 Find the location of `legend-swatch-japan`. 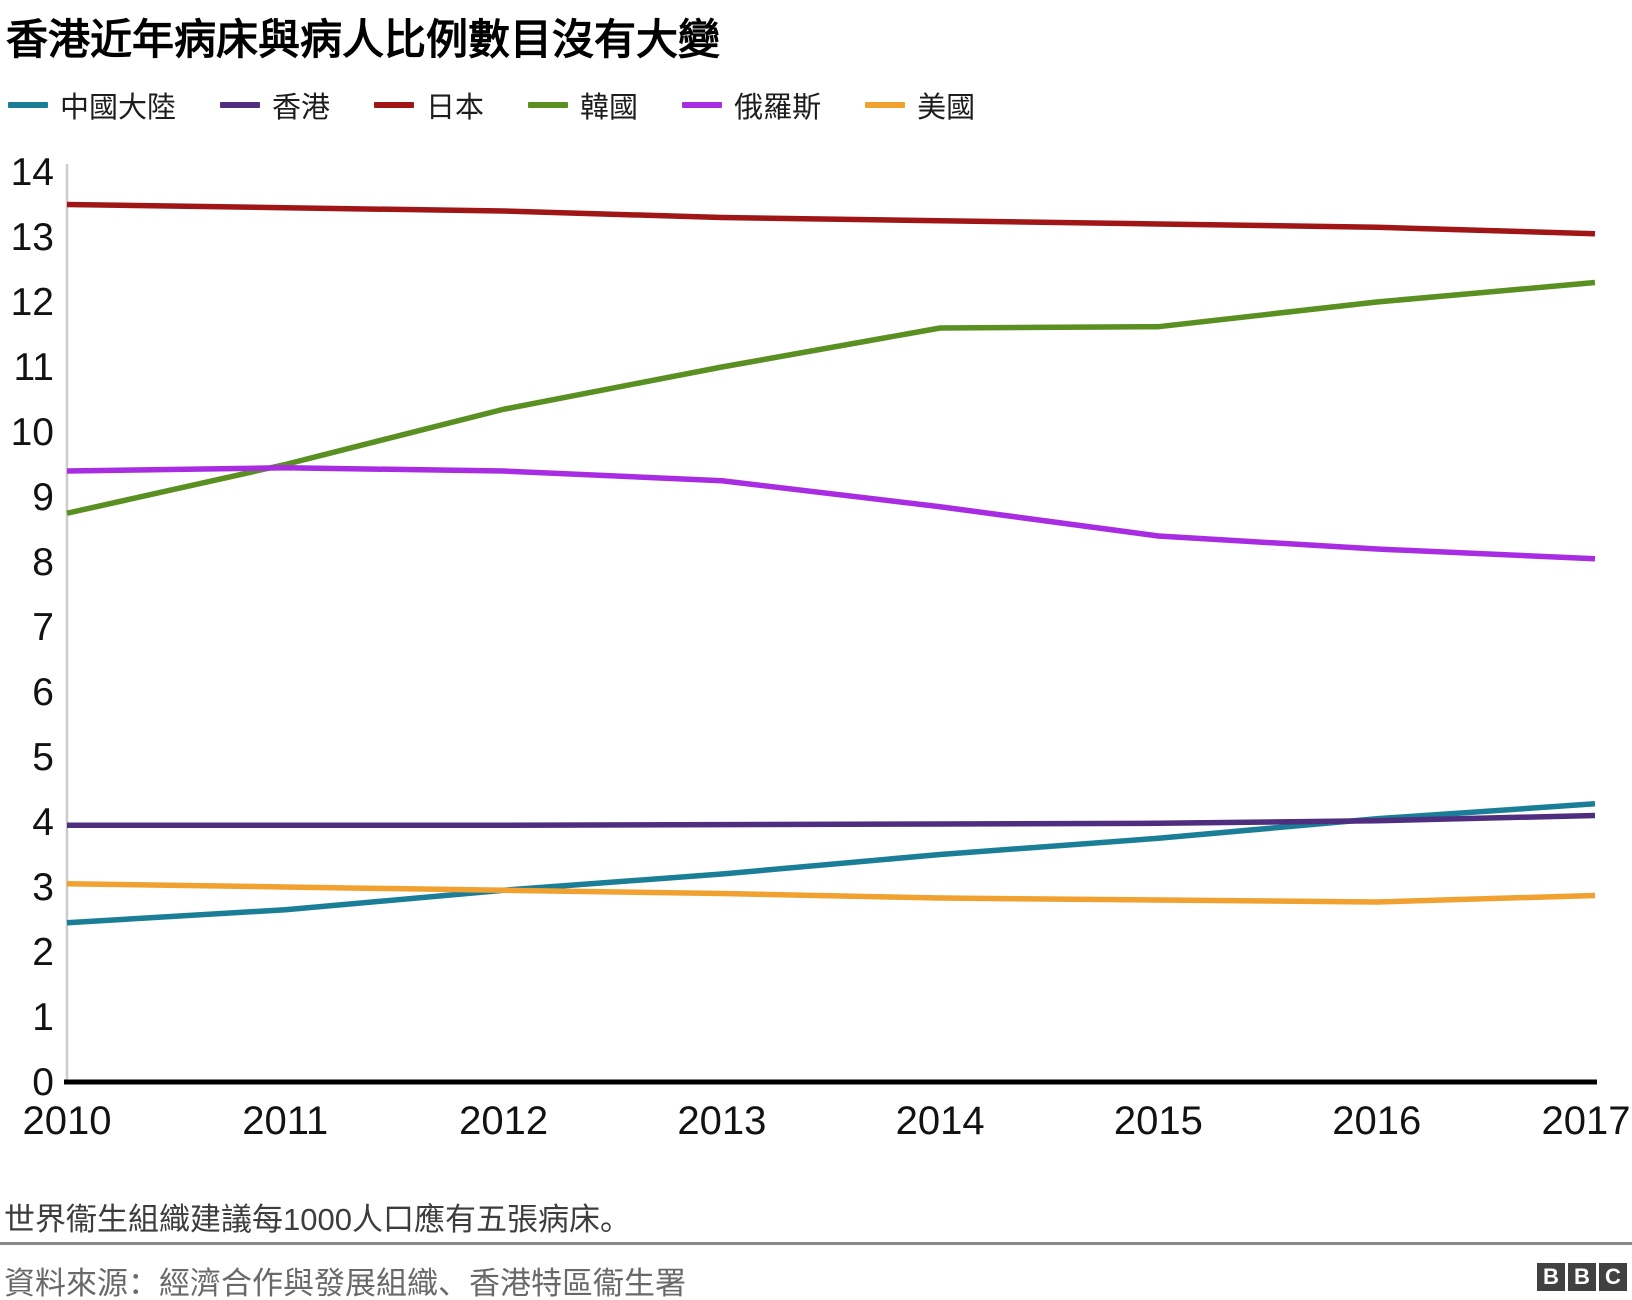

legend-swatch-japan is located at coordinates (394, 105).